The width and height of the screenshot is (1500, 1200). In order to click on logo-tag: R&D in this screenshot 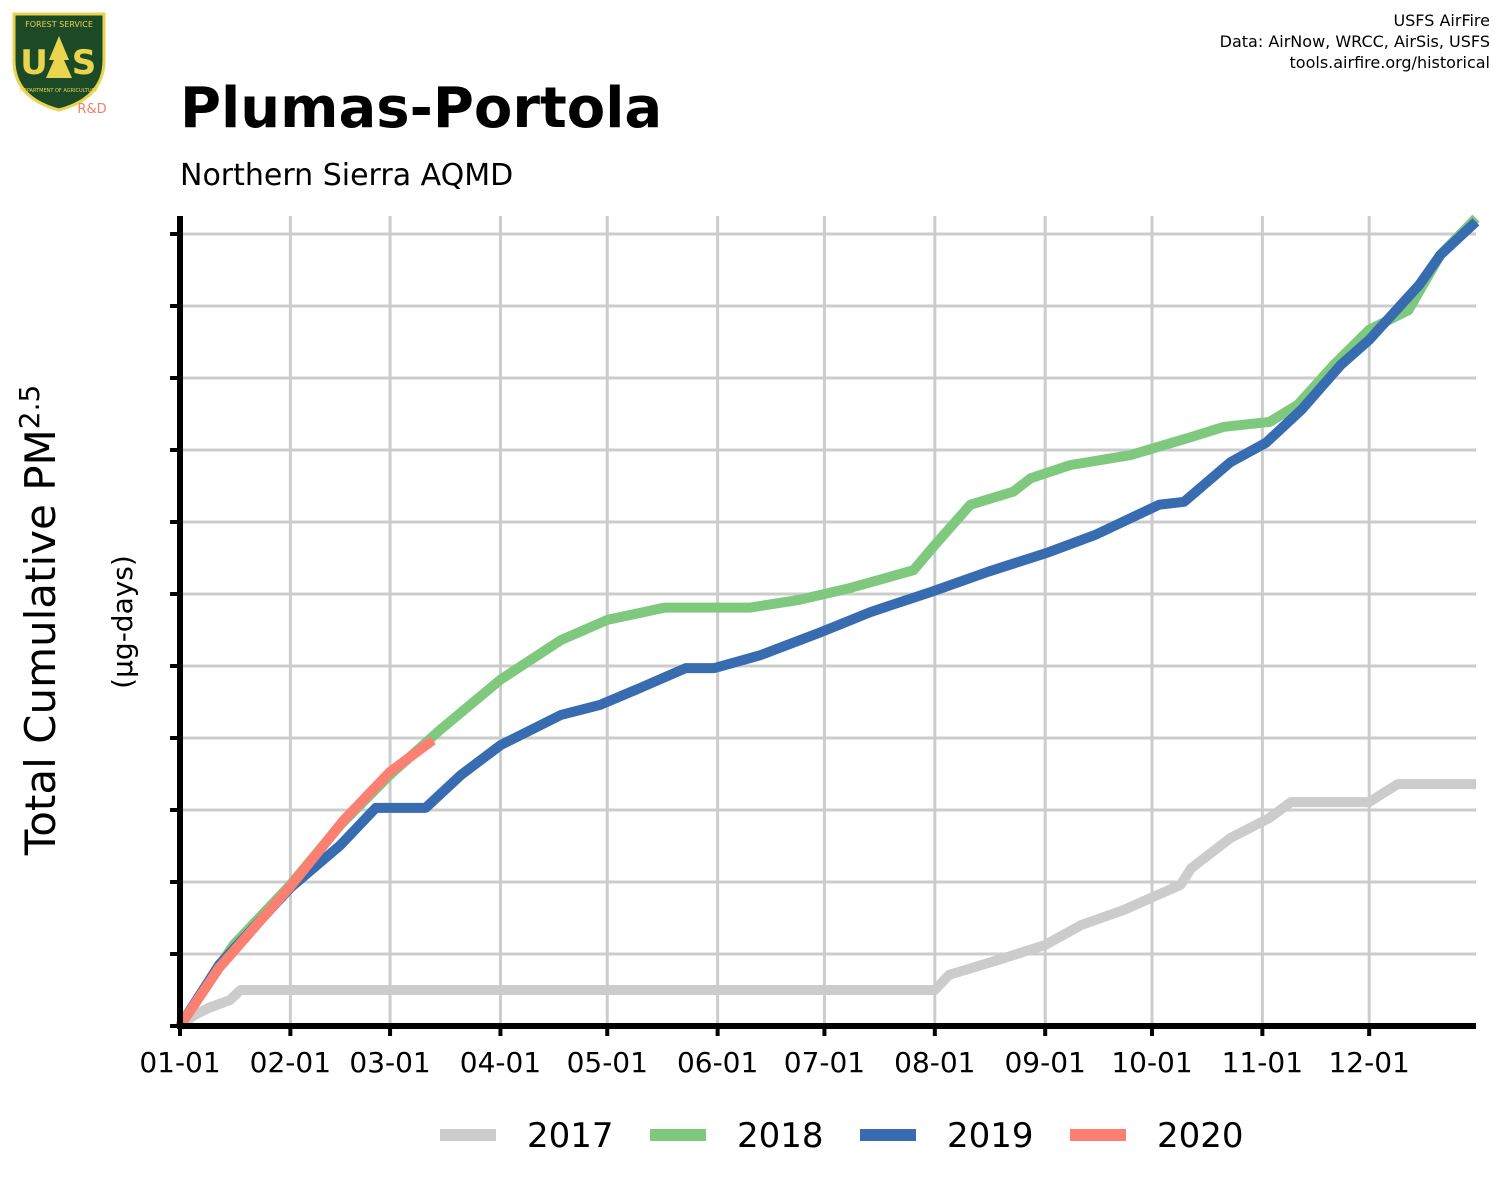, I will do `click(91, 109)`.